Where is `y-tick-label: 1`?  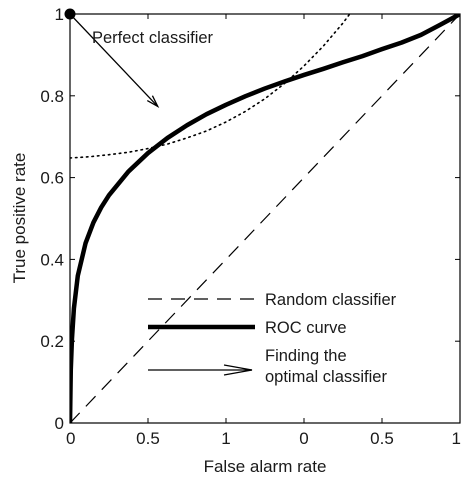
y-tick-label: 1 is located at coordinates (59, 14).